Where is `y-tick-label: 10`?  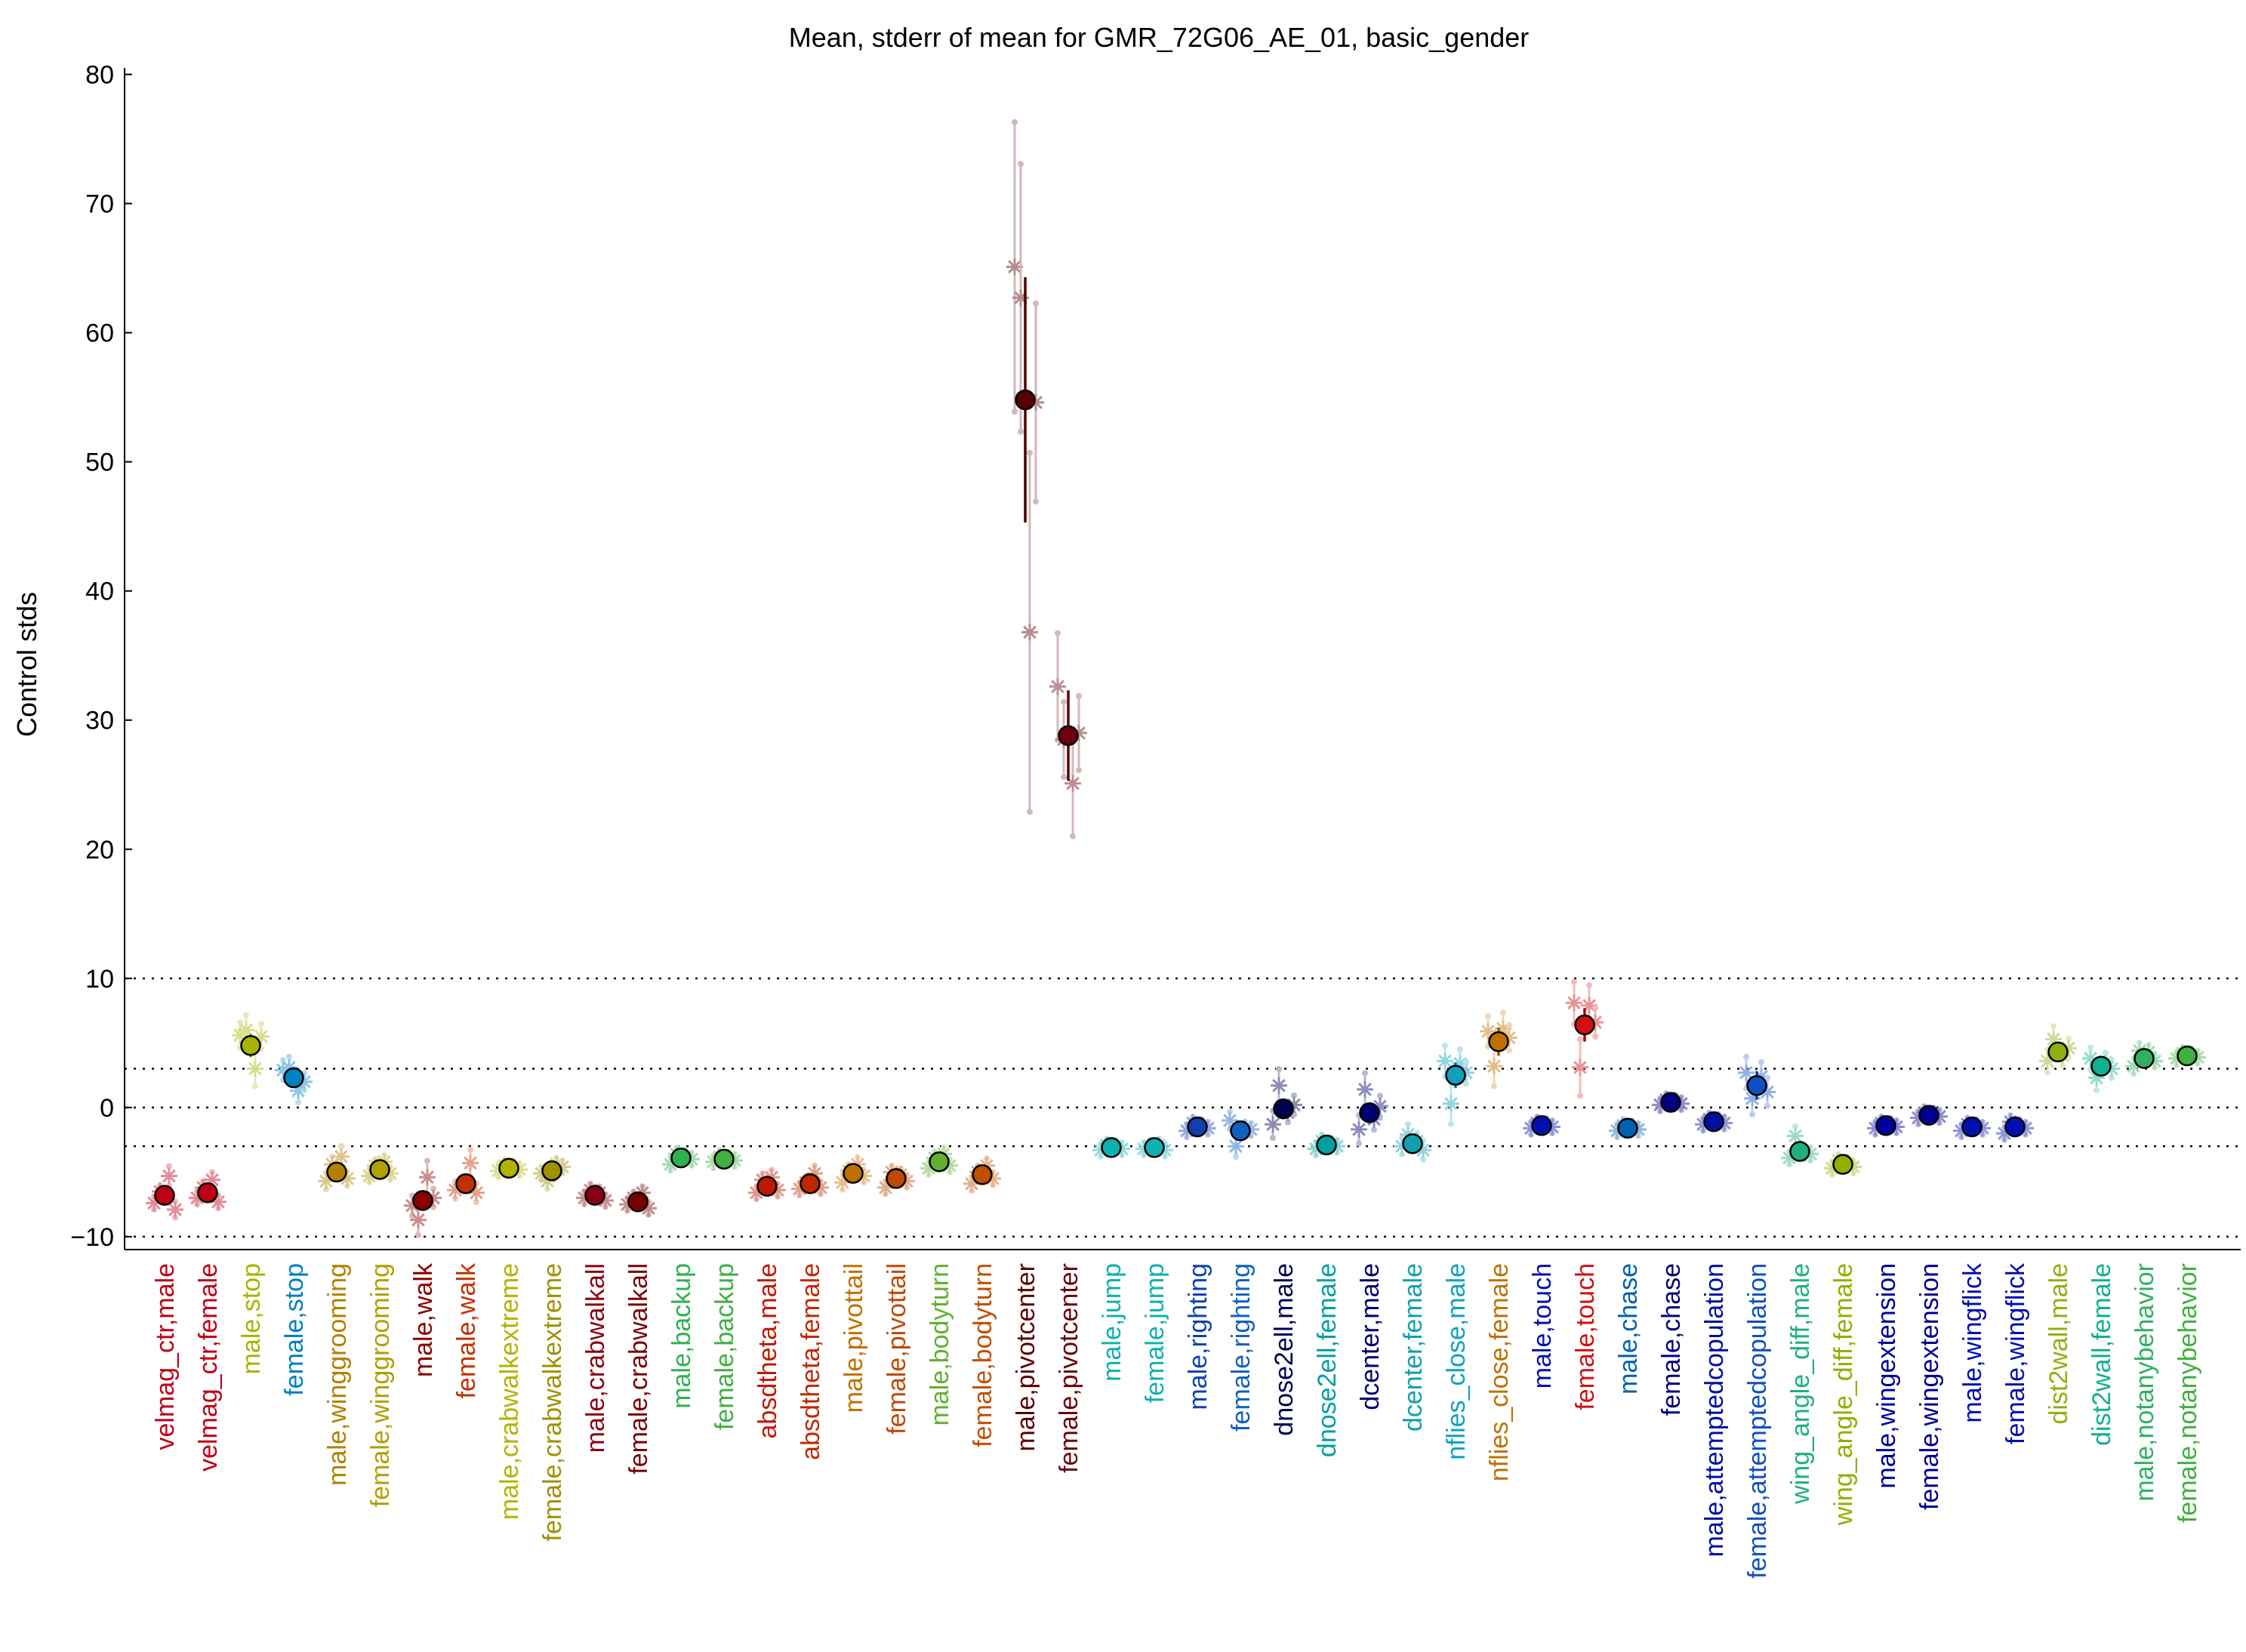 y-tick-label: 10 is located at coordinates (100, 979).